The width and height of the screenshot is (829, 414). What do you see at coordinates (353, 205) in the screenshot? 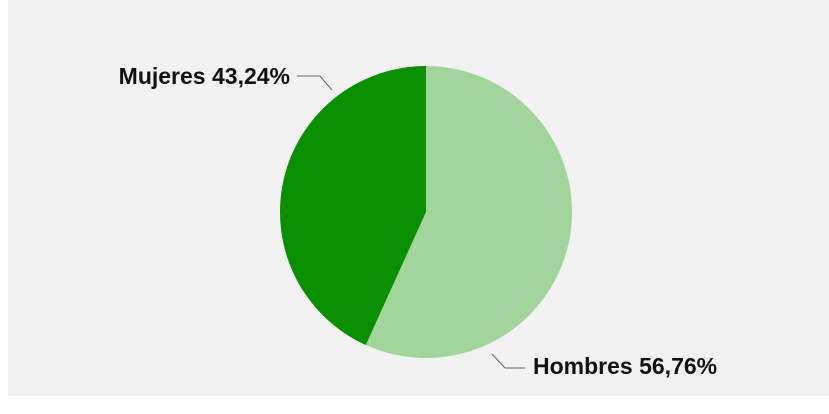
I see `pie-slice` at bounding box center [353, 205].